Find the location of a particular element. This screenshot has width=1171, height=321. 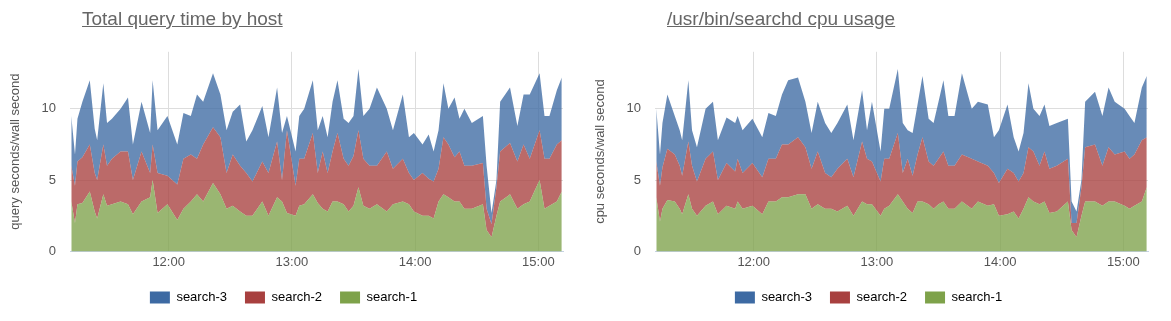

y-axis-title: cpu seconds/wall second is located at coordinates (600, 151).